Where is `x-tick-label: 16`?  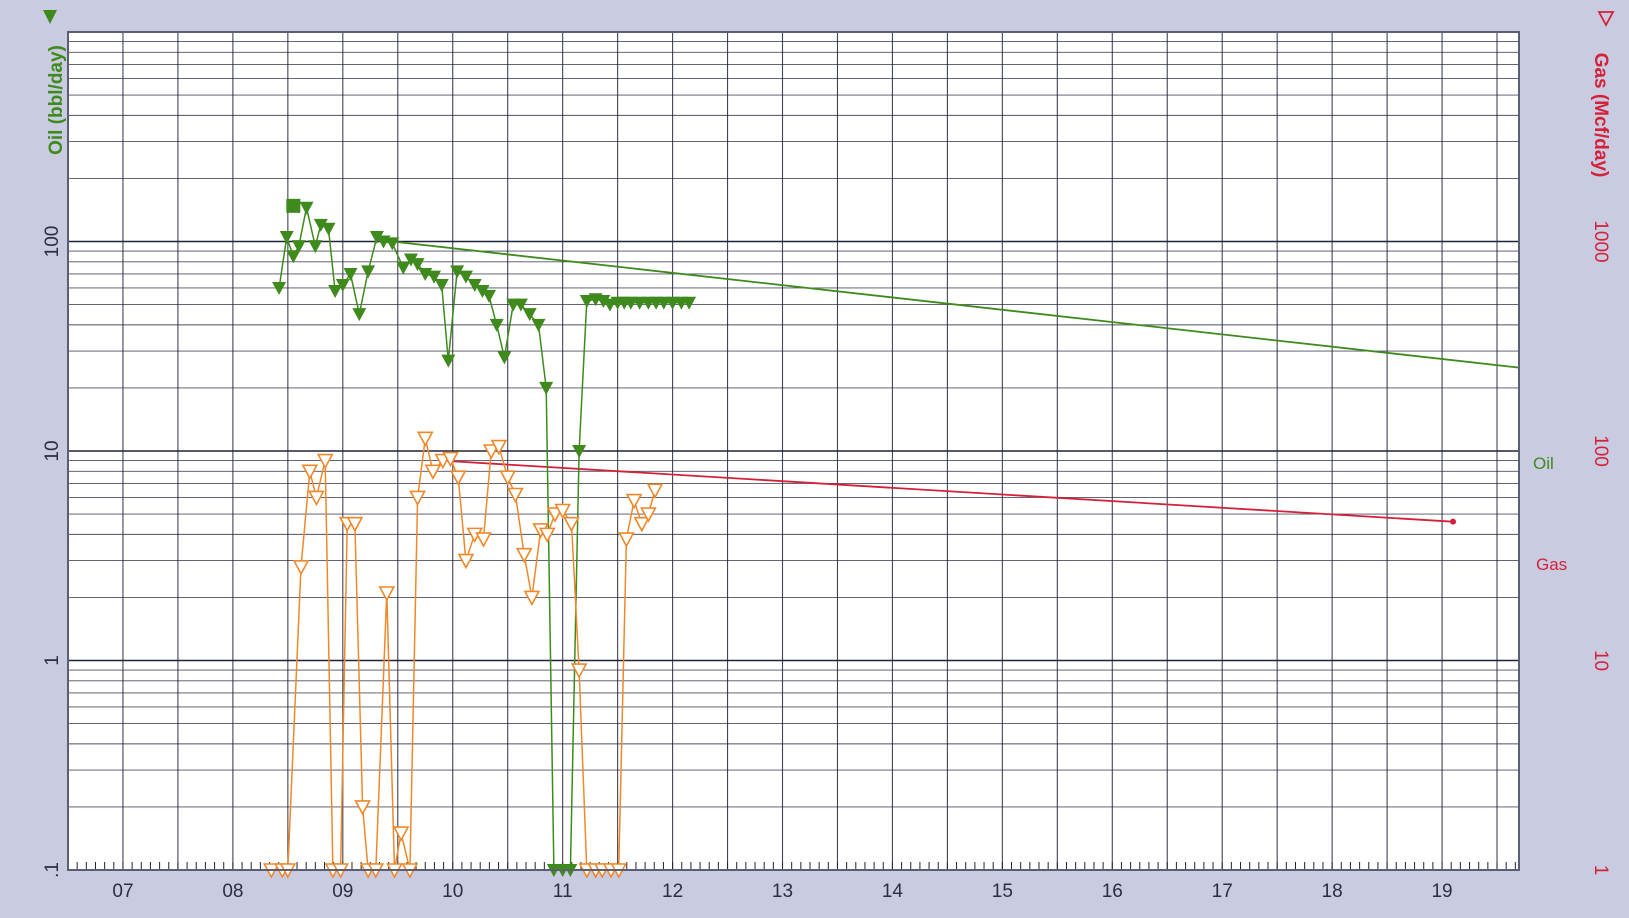
x-tick-label: 16 is located at coordinates (1112, 891).